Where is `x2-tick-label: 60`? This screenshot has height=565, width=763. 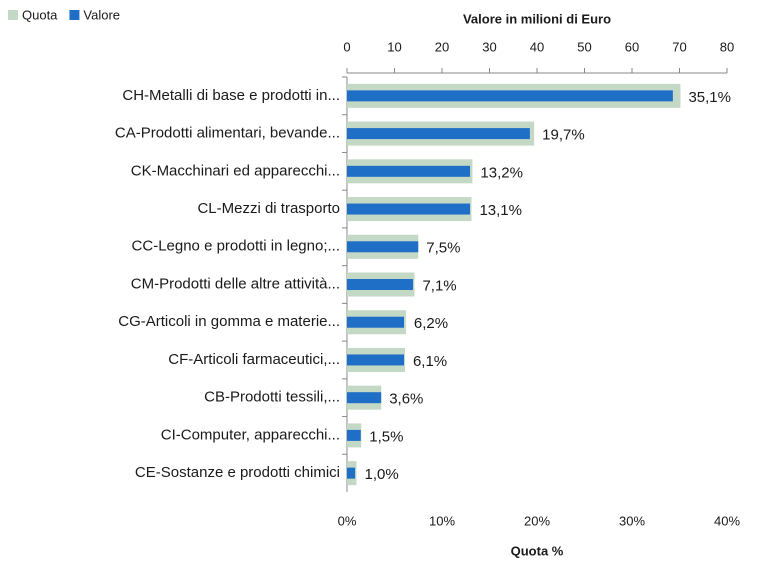 x2-tick-label: 60 is located at coordinates (632, 46).